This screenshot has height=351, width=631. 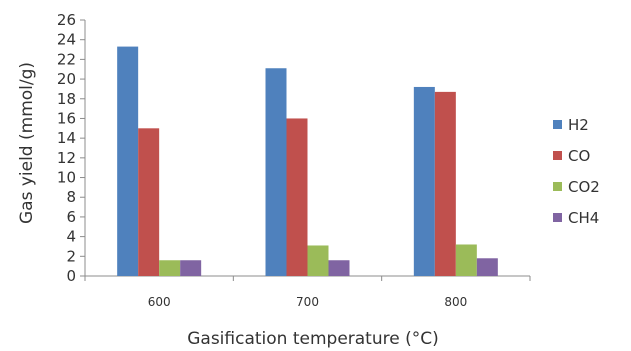 I want to click on y-tick-label: 20, so click(x=66, y=79).